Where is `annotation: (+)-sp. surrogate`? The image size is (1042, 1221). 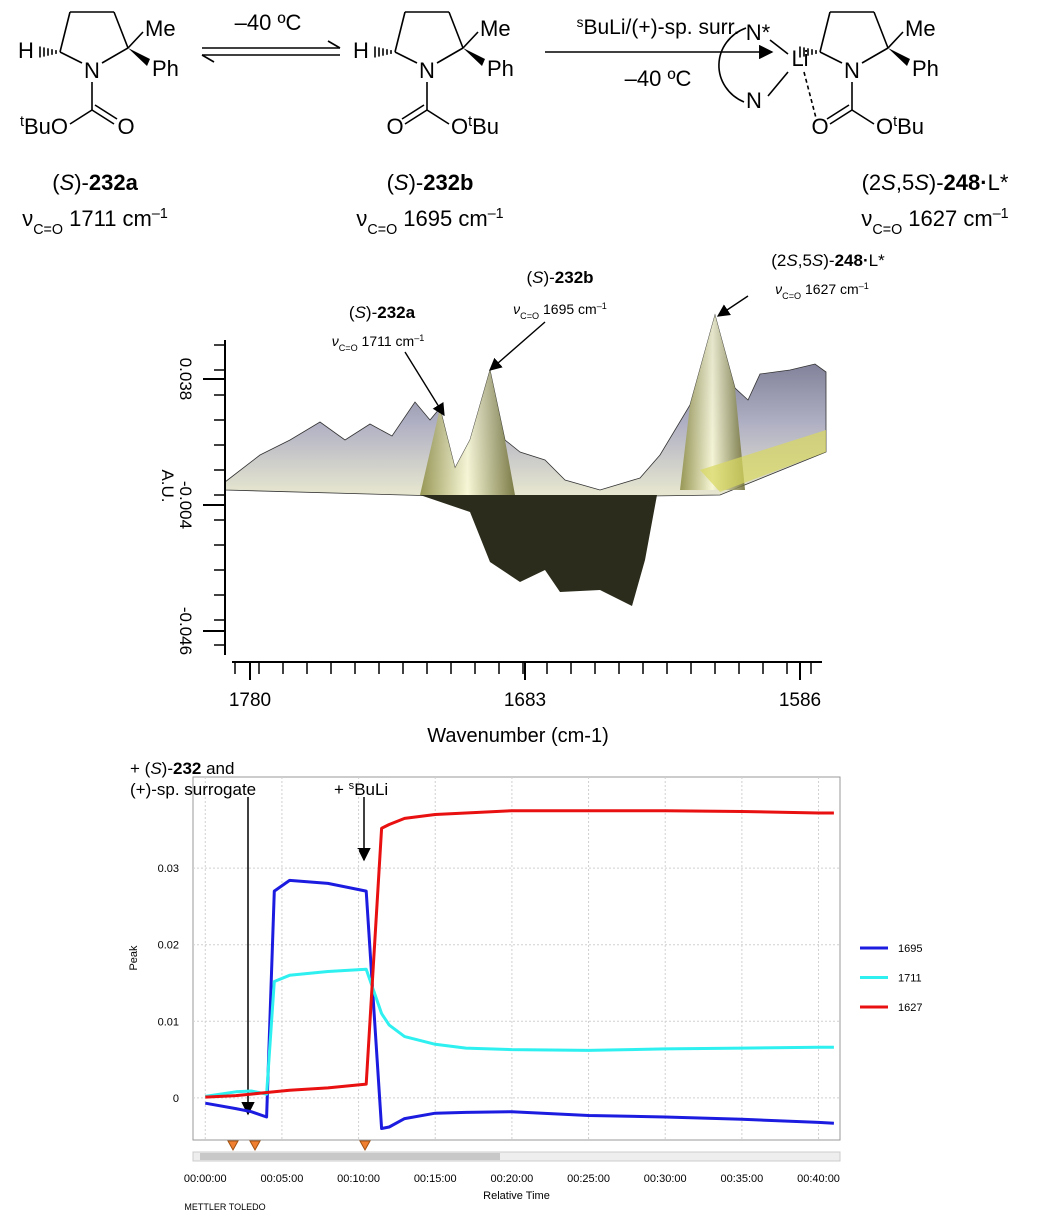 annotation: (+)-sp. surrogate is located at coordinates (193, 789).